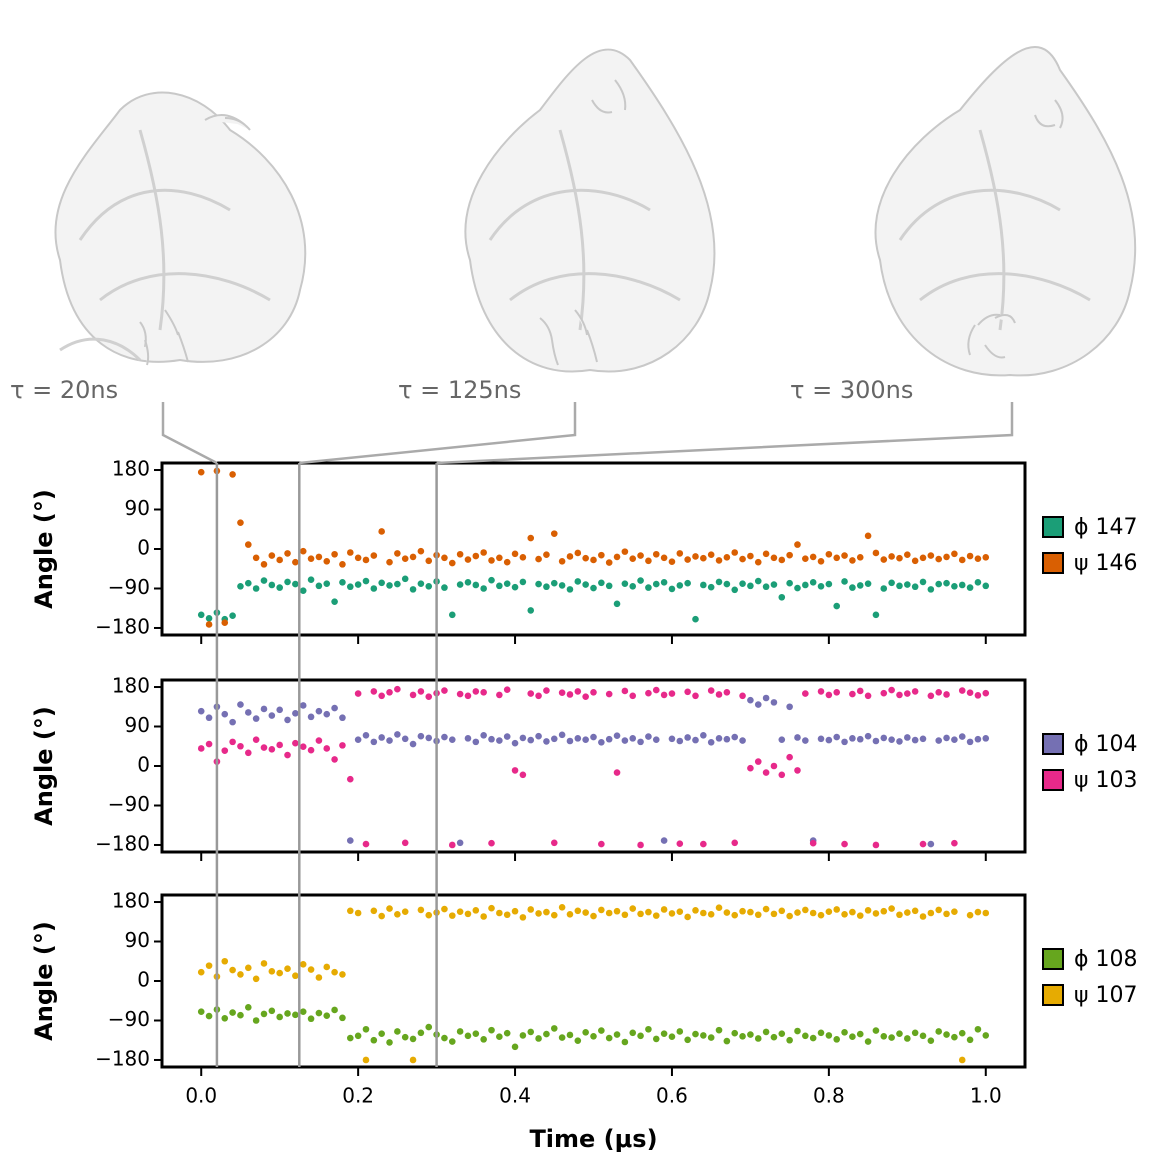  What do you see at coordinates (44, 549) in the screenshot?
I see `y-axis-label: Angle (°)` at bounding box center [44, 549].